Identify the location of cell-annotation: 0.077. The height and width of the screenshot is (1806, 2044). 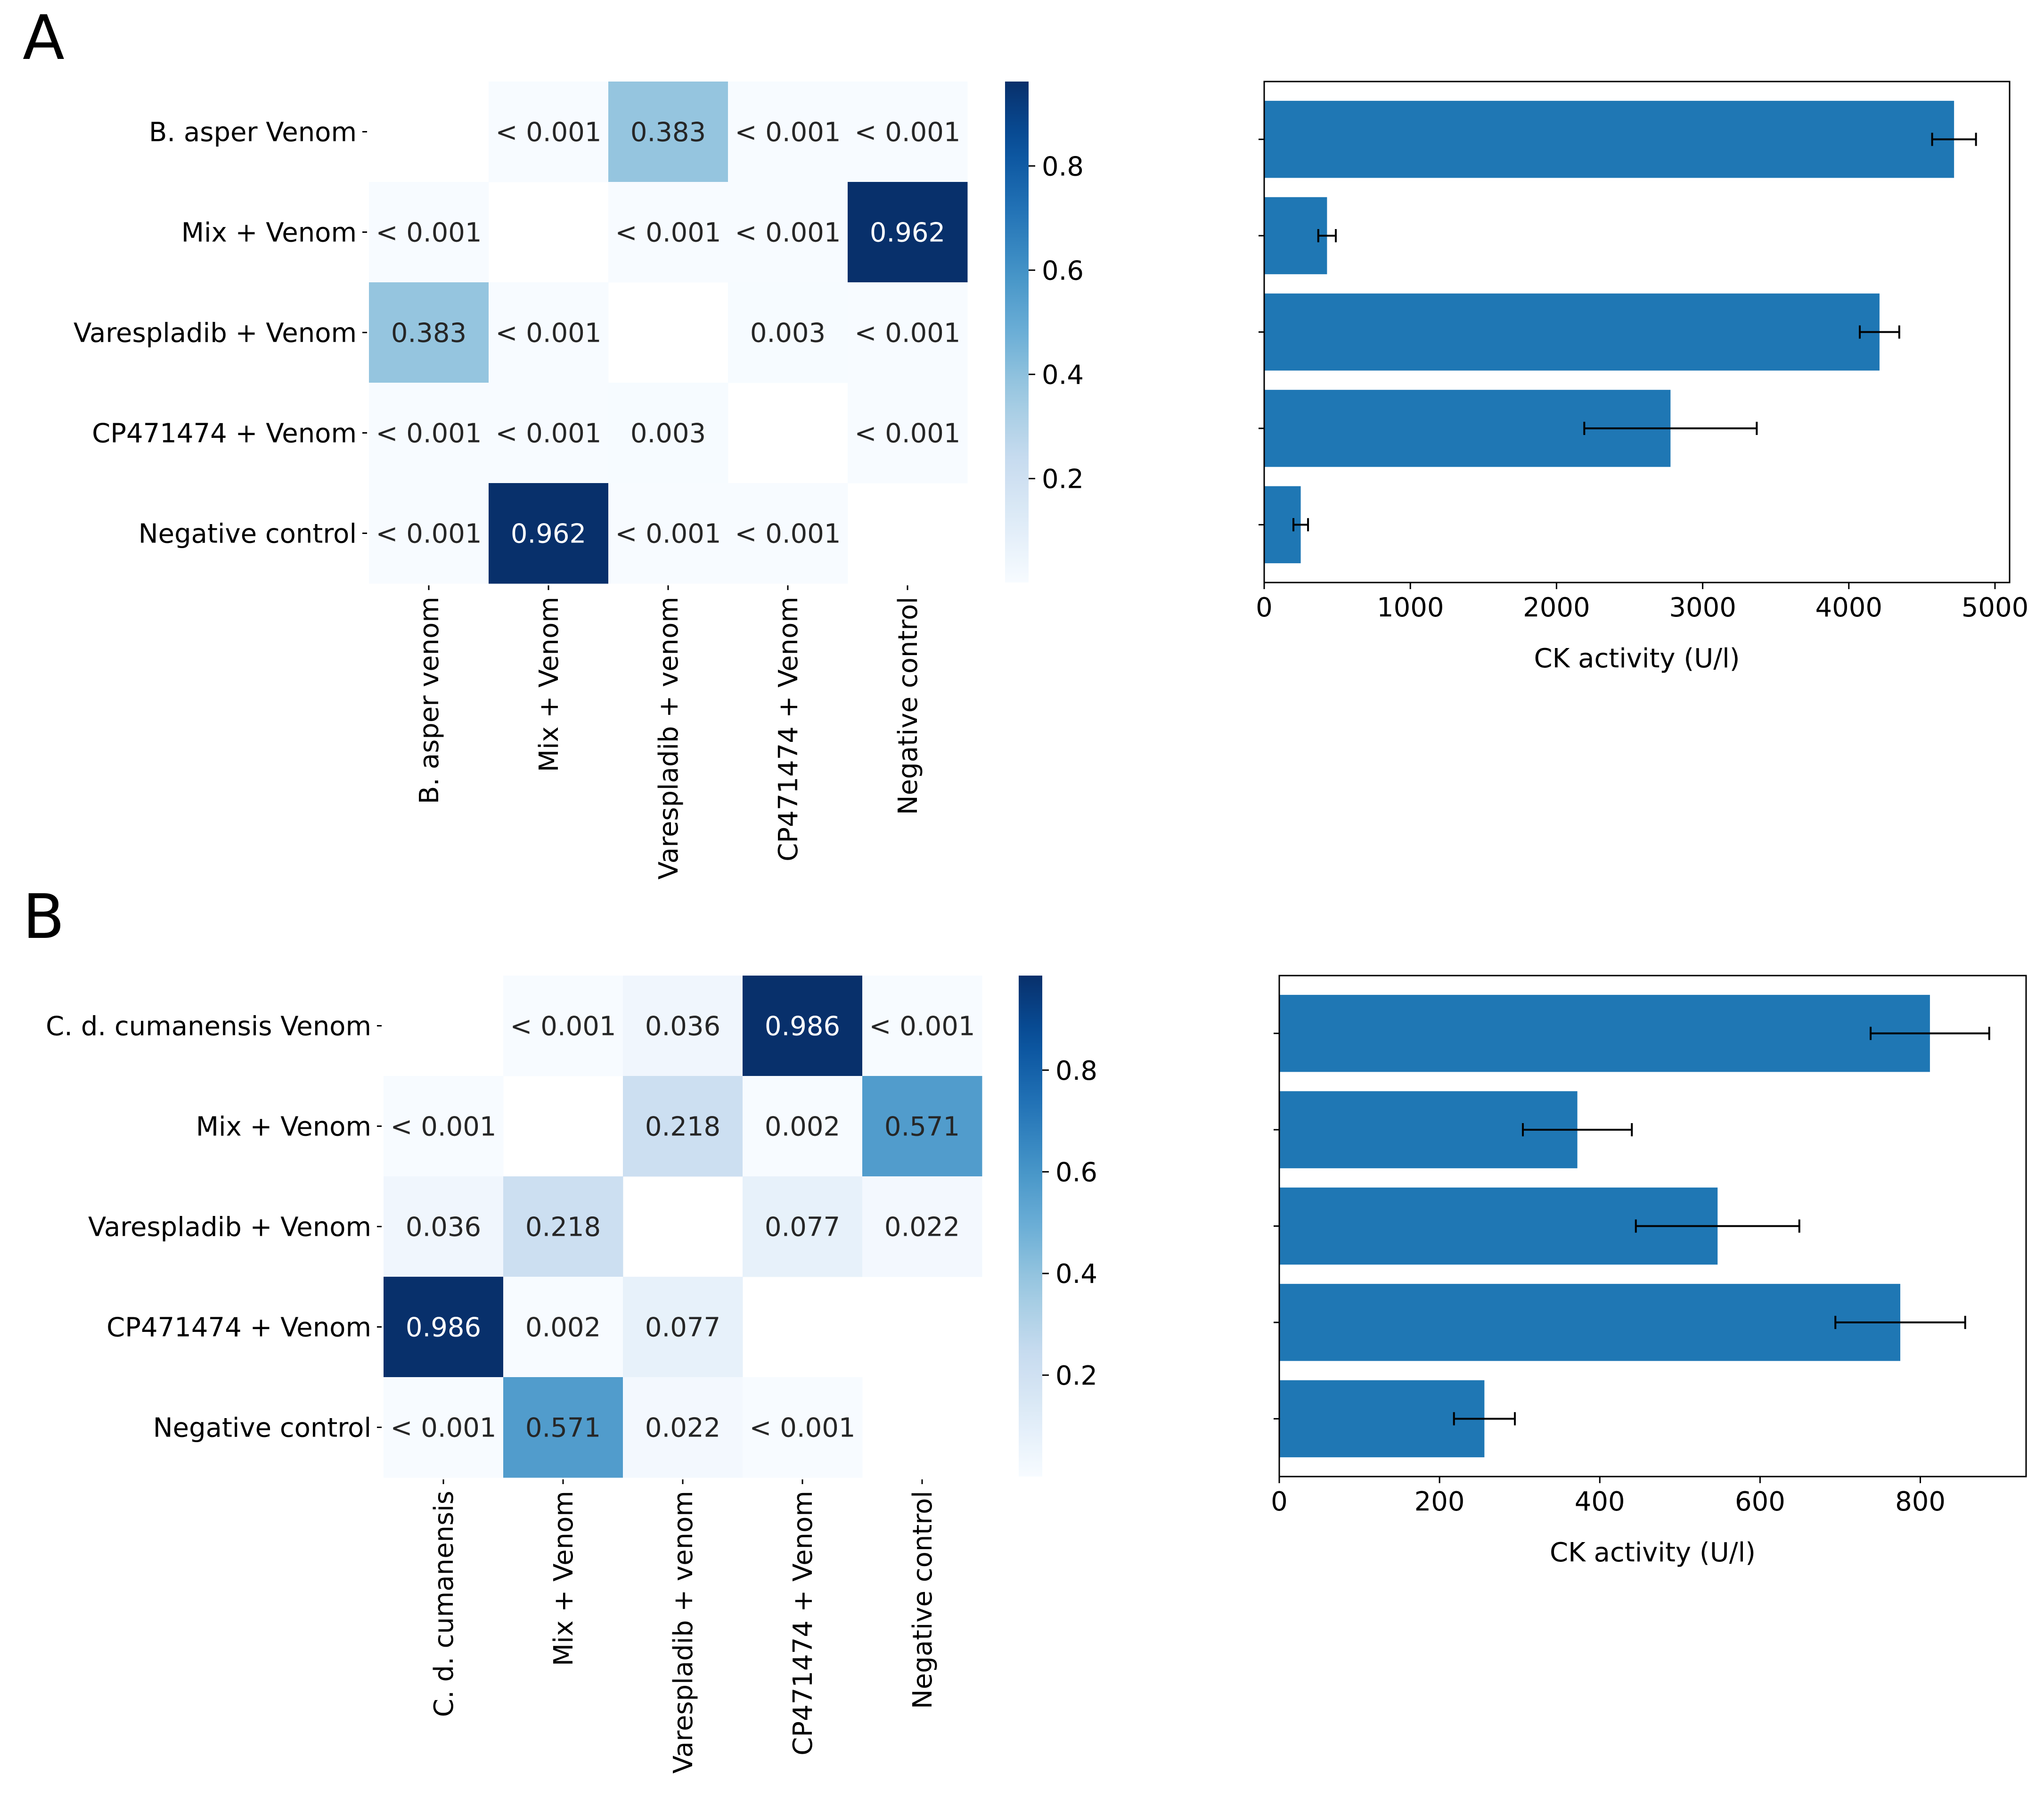
(802, 1227).